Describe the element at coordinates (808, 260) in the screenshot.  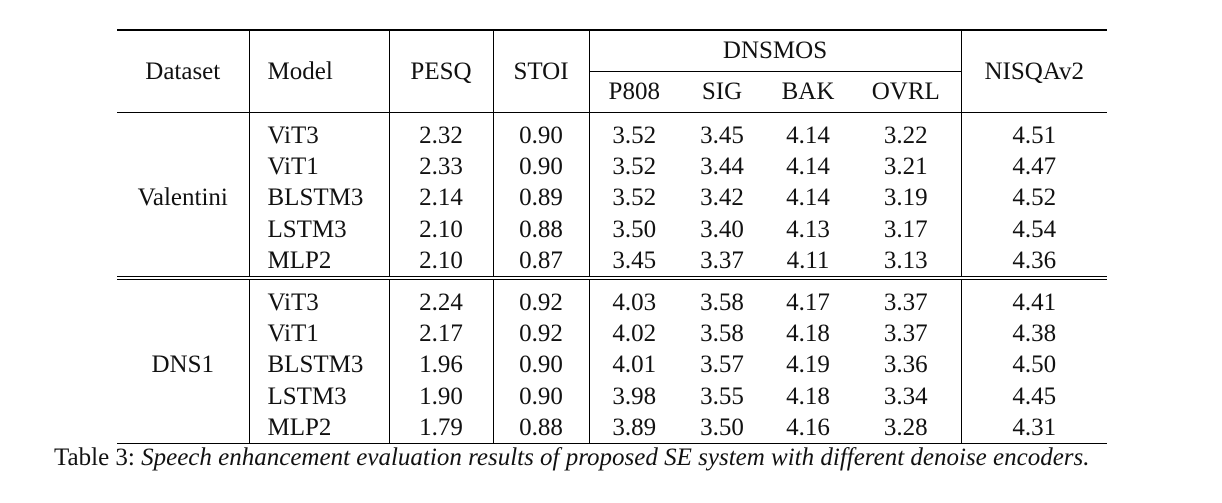
I see `bak-cell: 4.11` at that location.